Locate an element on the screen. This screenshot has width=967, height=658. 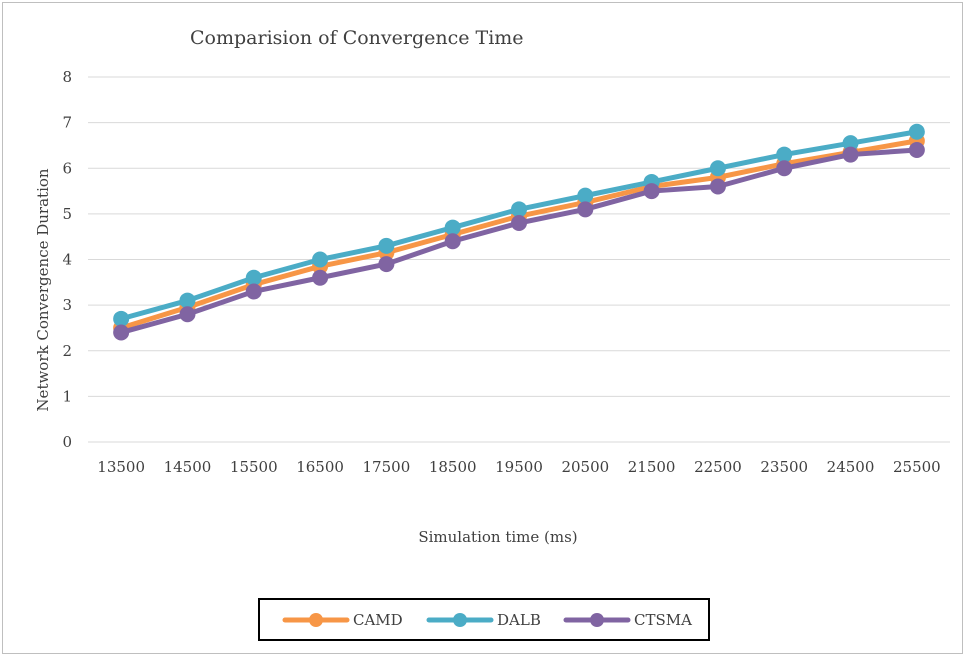
y-tick-label: 4 is located at coordinates (67, 260).